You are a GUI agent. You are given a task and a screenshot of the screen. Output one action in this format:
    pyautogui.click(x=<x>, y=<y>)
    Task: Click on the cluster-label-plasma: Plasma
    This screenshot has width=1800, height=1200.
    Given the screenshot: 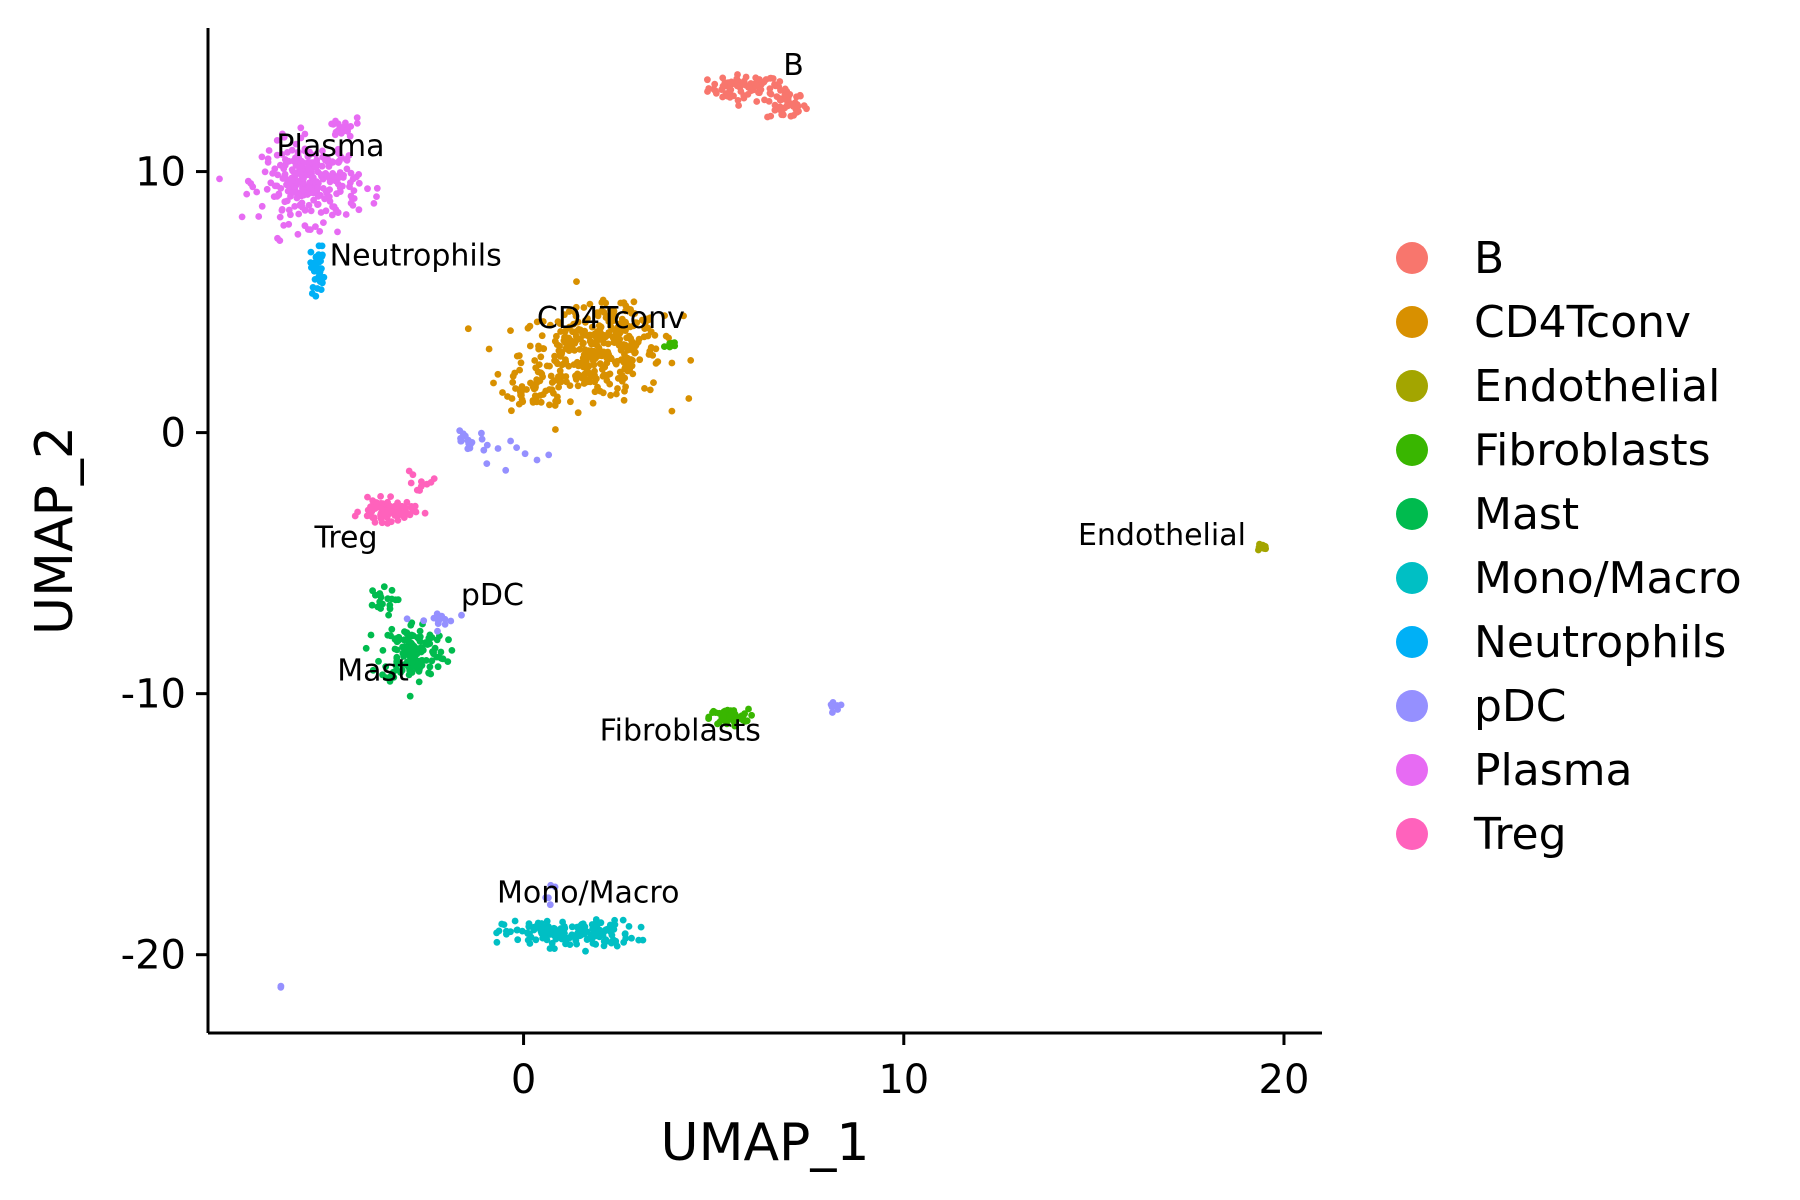 What is the action you would take?
    pyautogui.click(x=330, y=146)
    